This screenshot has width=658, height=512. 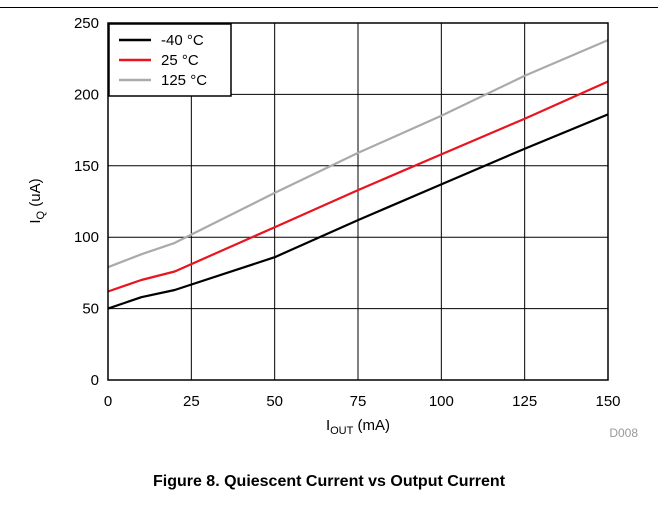 What do you see at coordinates (342, 431) in the screenshot?
I see `x-axis-label-sub: OUT` at bounding box center [342, 431].